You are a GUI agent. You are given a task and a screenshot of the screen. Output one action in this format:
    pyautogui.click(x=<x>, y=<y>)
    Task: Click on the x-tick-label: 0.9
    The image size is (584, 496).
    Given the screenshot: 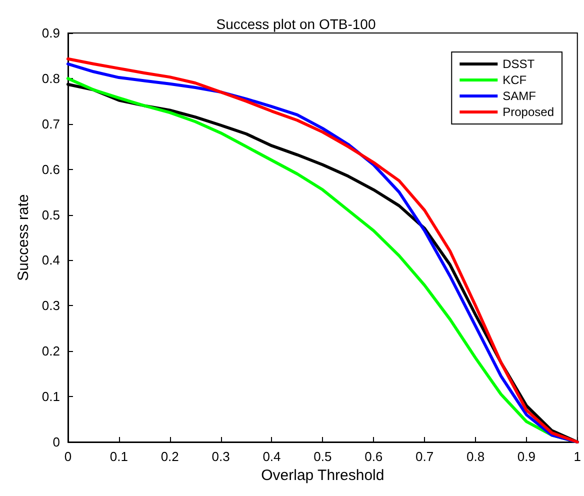 What is the action you would take?
    pyautogui.click(x=526, y=456)
    